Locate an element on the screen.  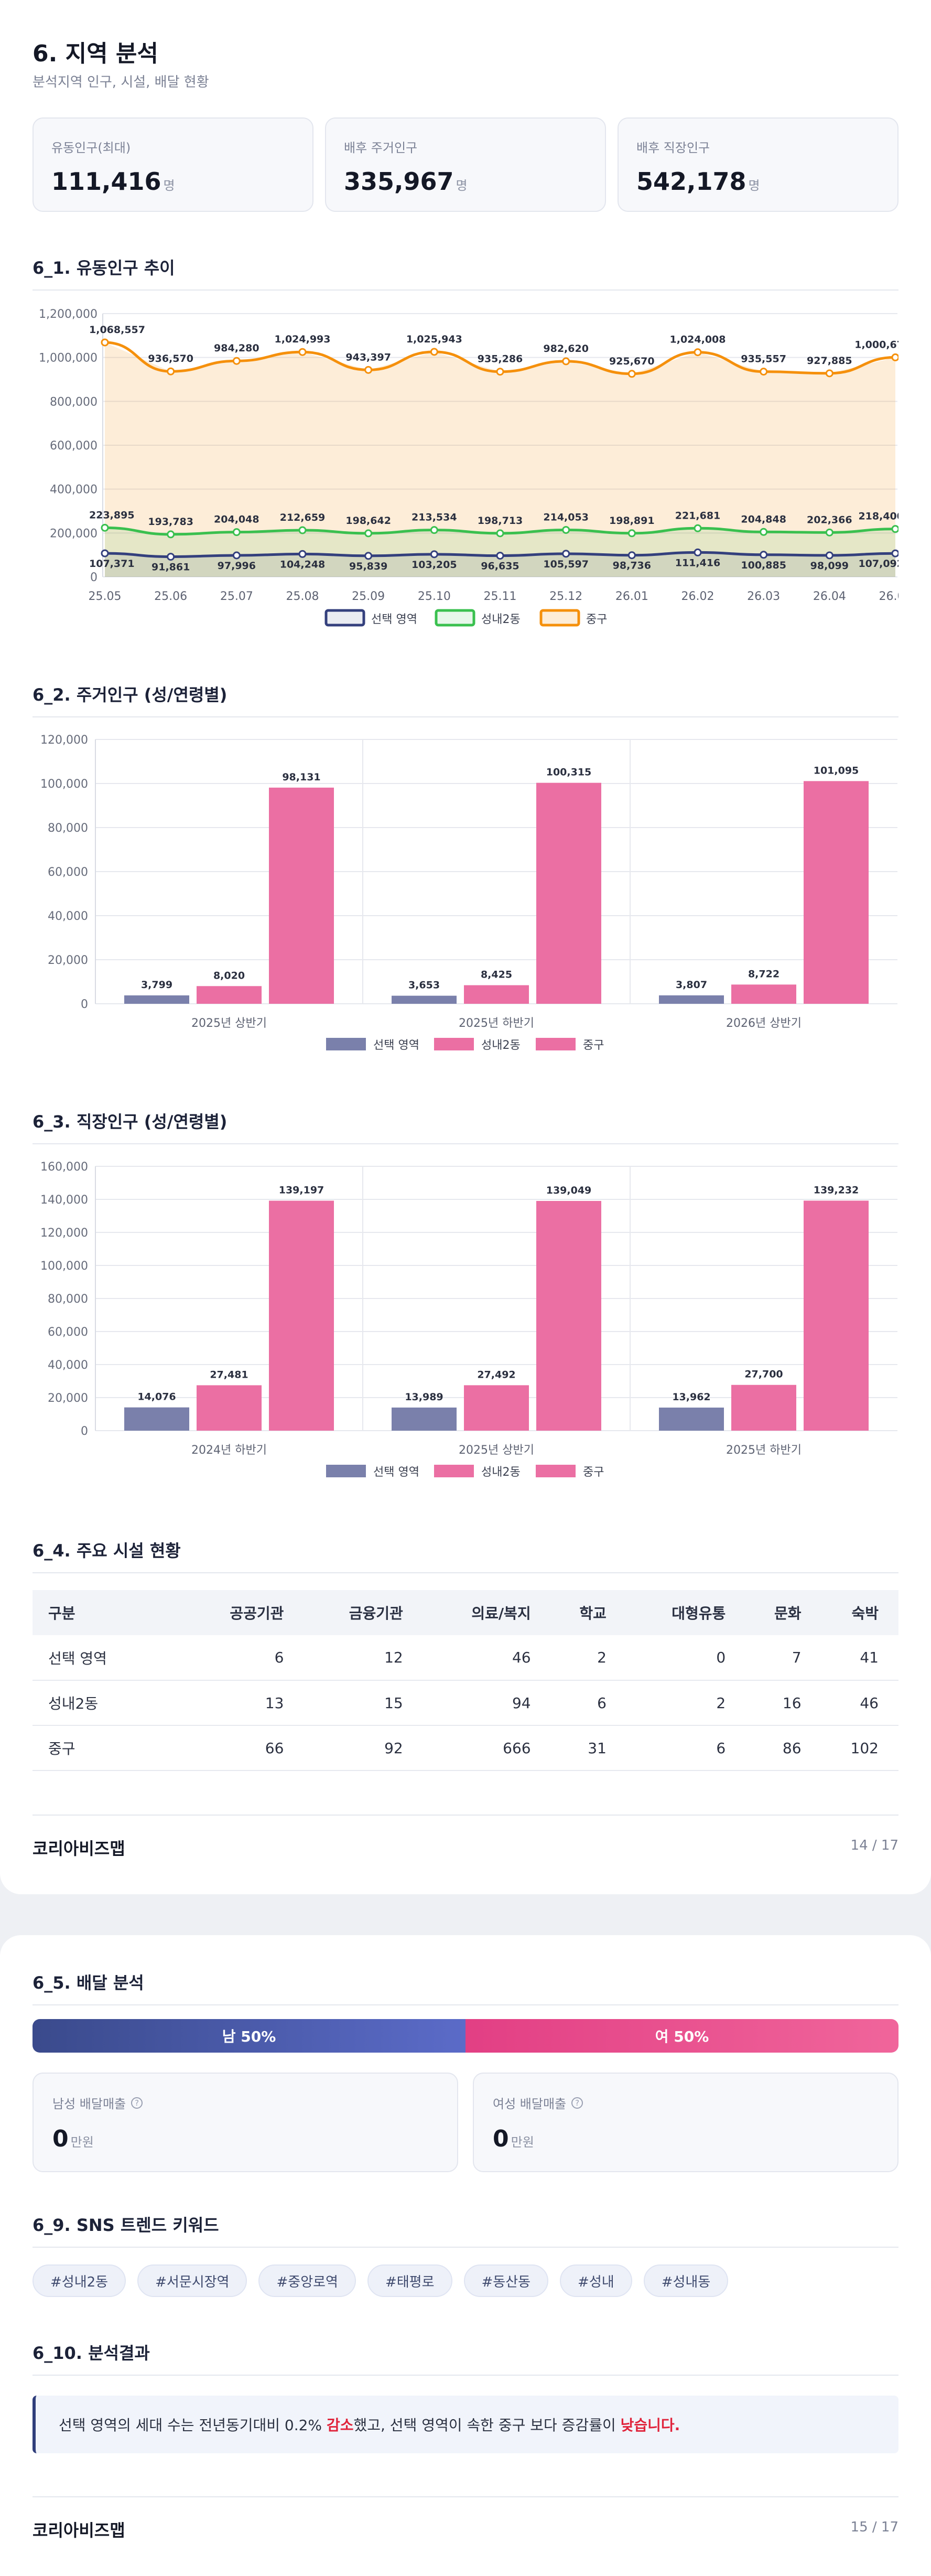
data-label: 936,570 is located at coordinates (170, 358).